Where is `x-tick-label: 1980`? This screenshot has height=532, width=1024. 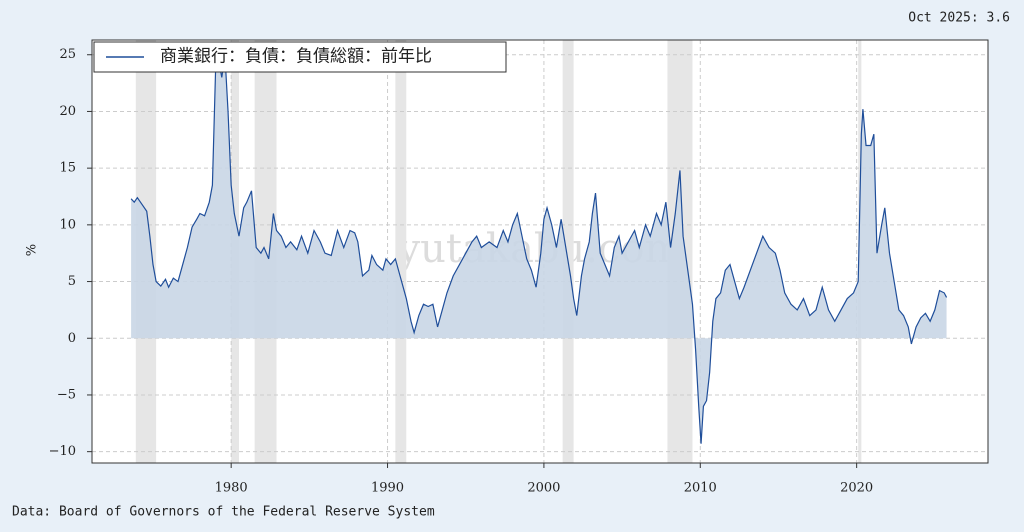
x-tick-label: 1980 is located at coordinates (231, 488).